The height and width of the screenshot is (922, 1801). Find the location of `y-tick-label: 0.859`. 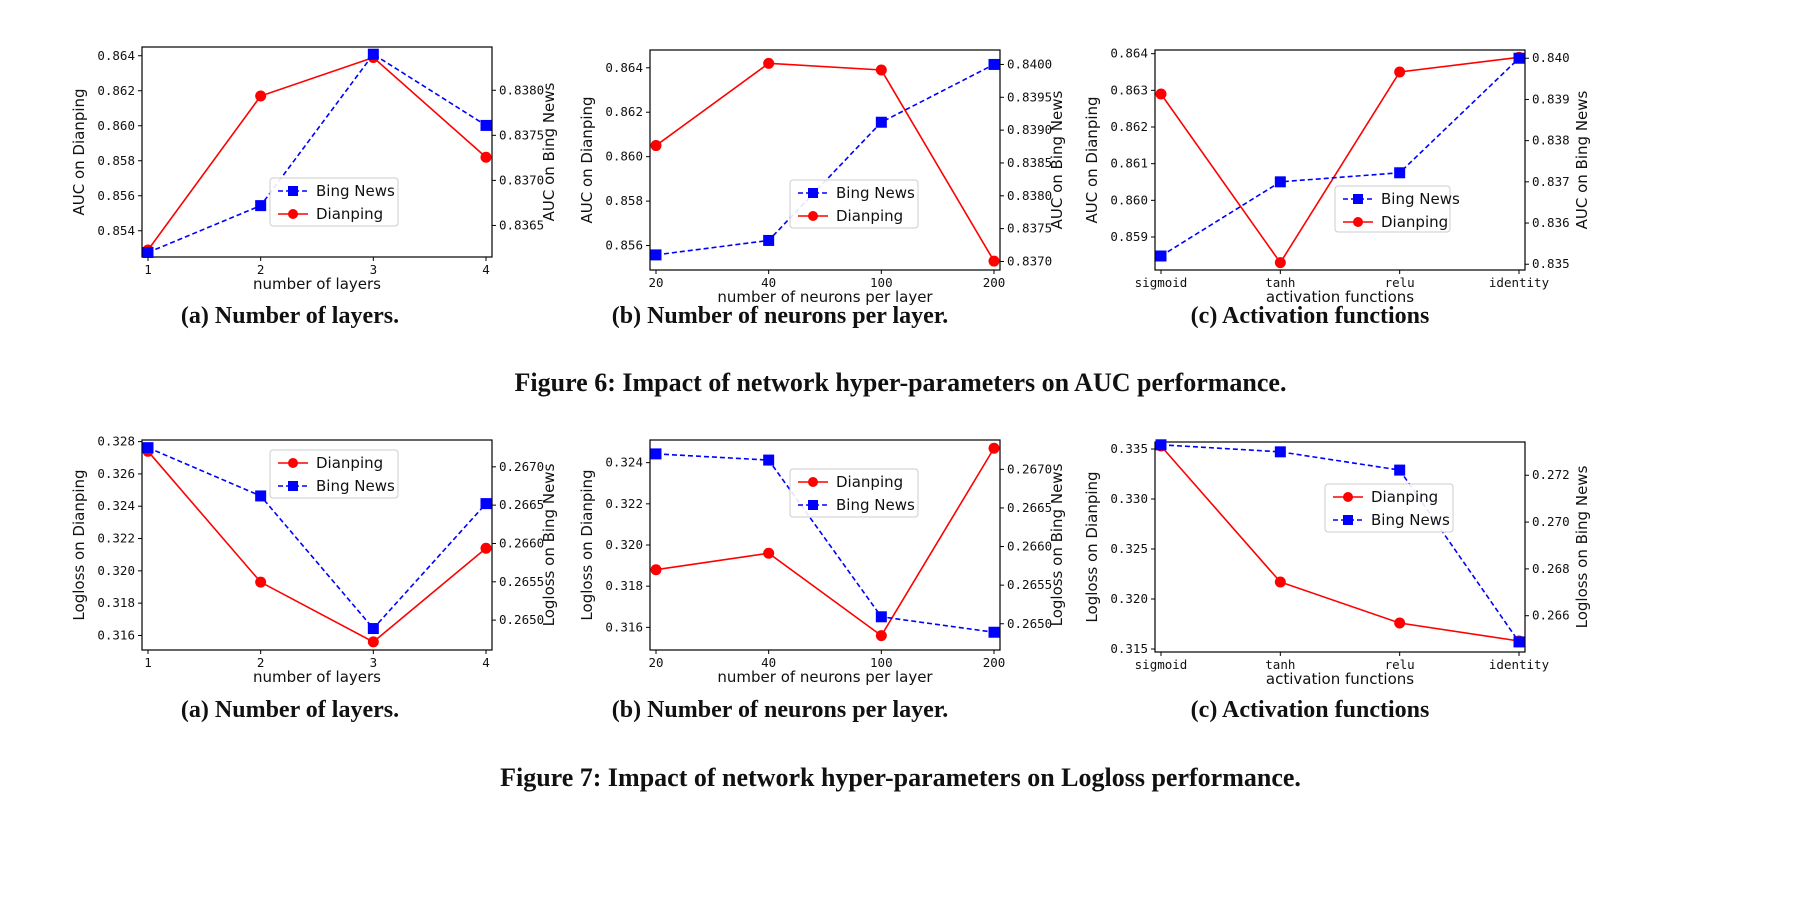

y-tick-label: 0.859 is located at coordinates (1129, 236).